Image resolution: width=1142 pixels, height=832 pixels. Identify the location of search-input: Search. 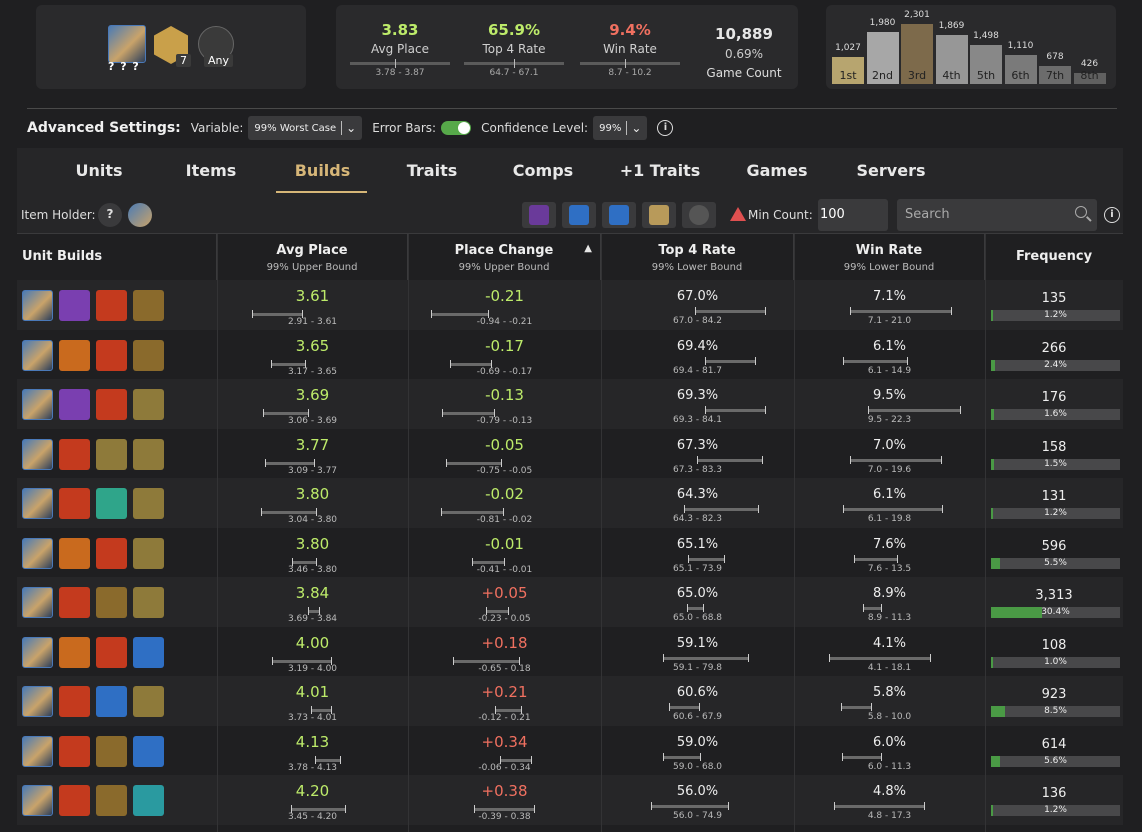
(997, 215).